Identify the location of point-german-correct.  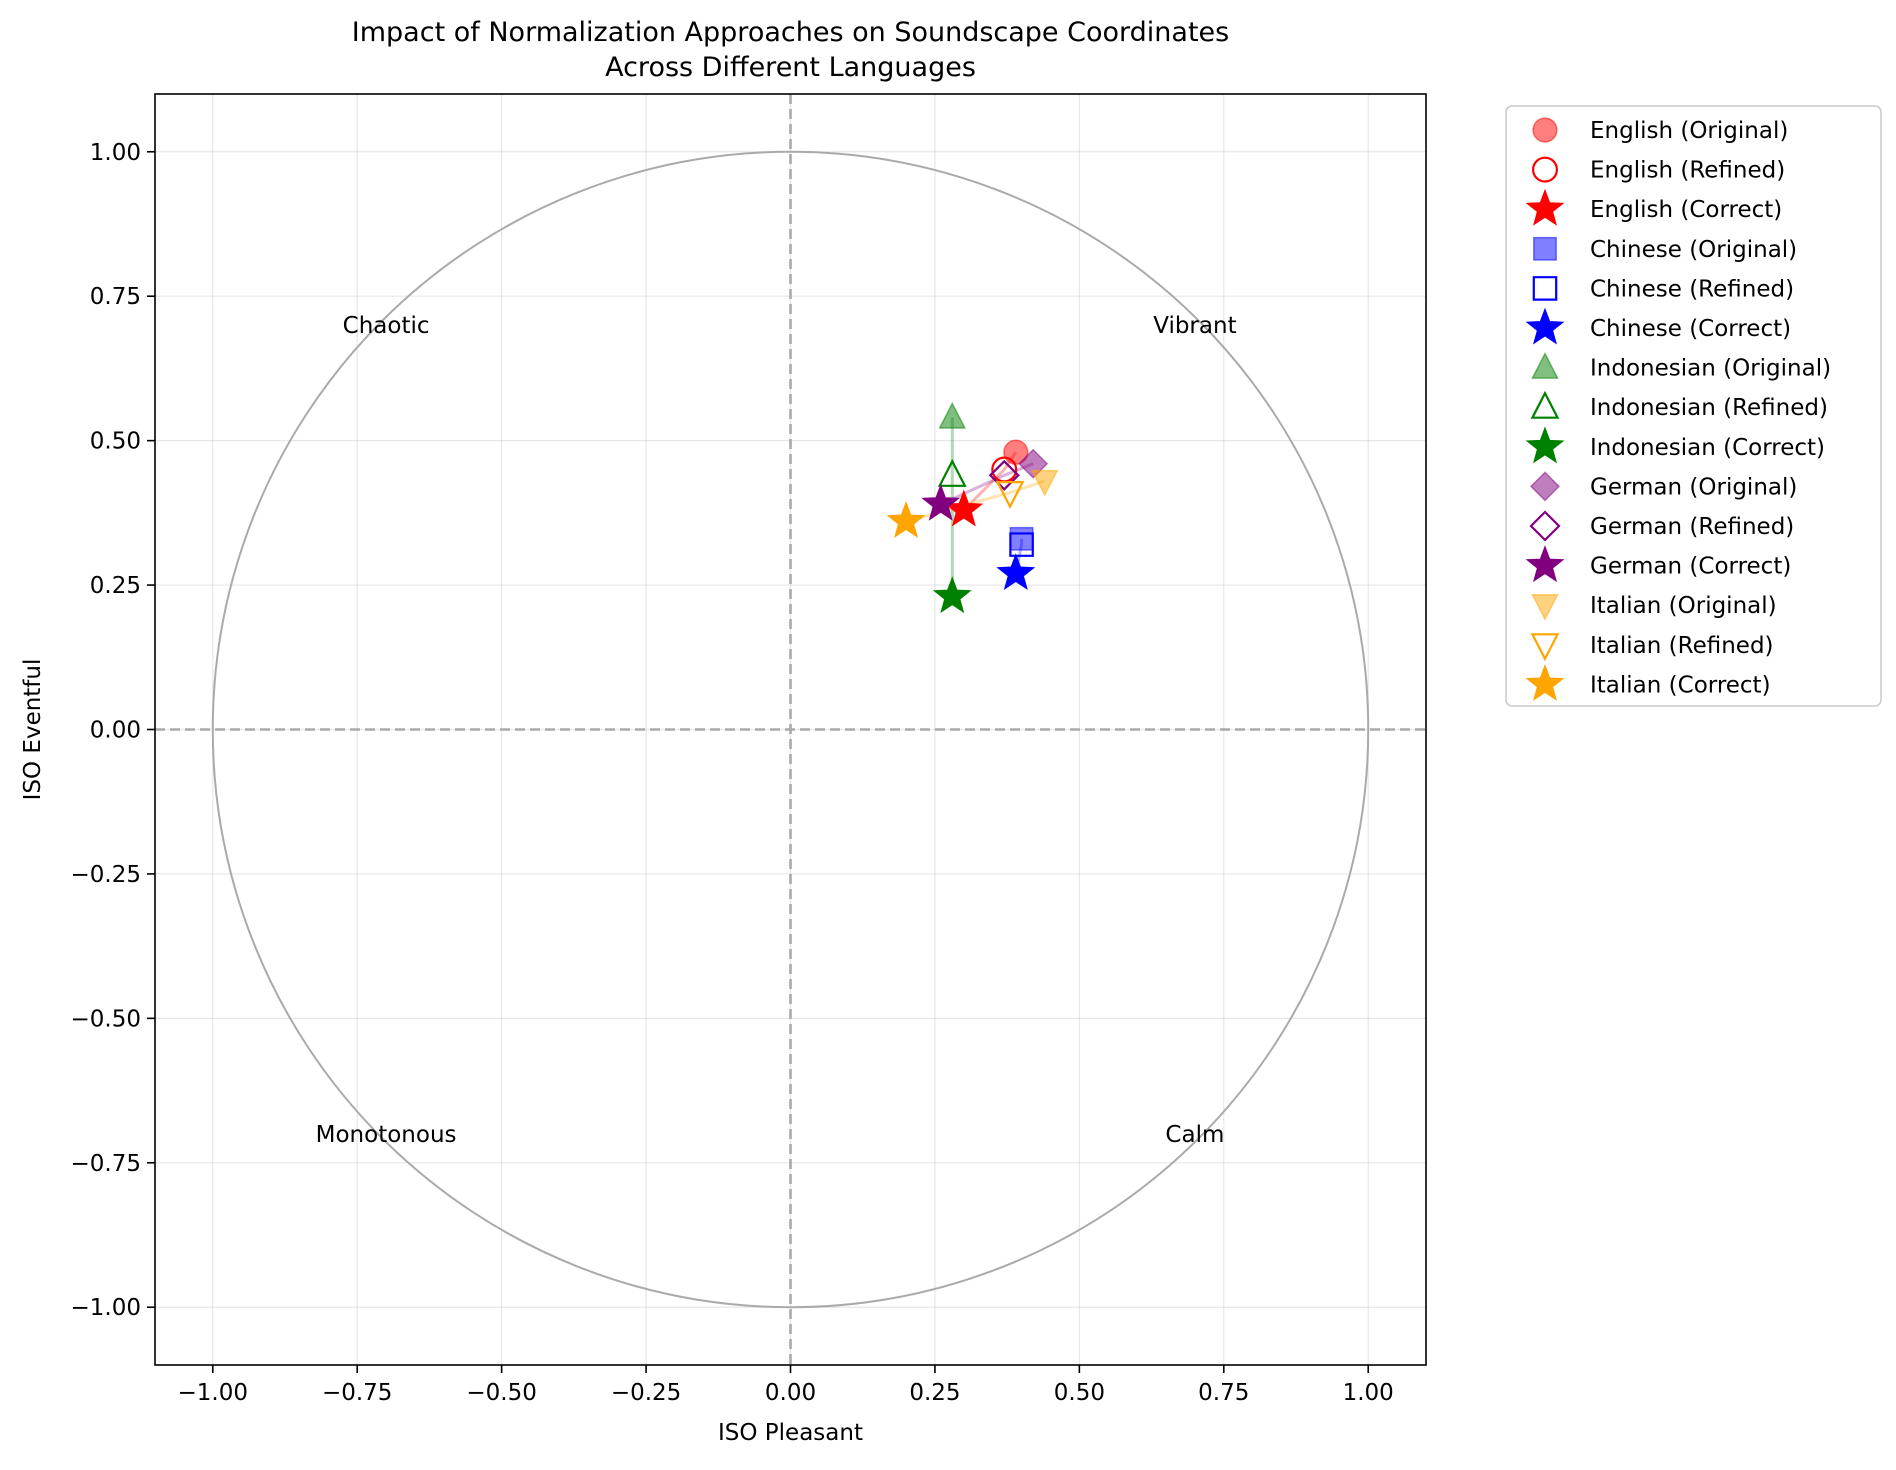
(941, 502).